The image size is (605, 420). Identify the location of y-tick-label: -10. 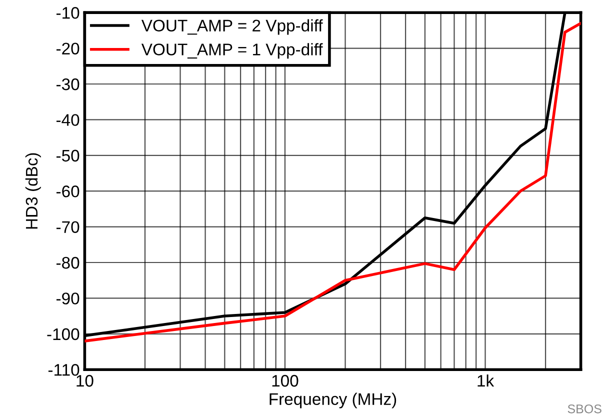
(68, 13).